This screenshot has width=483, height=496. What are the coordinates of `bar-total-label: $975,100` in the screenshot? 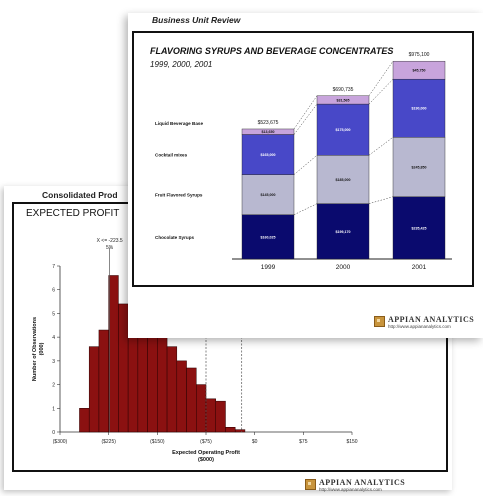 It's located at (419, 55).